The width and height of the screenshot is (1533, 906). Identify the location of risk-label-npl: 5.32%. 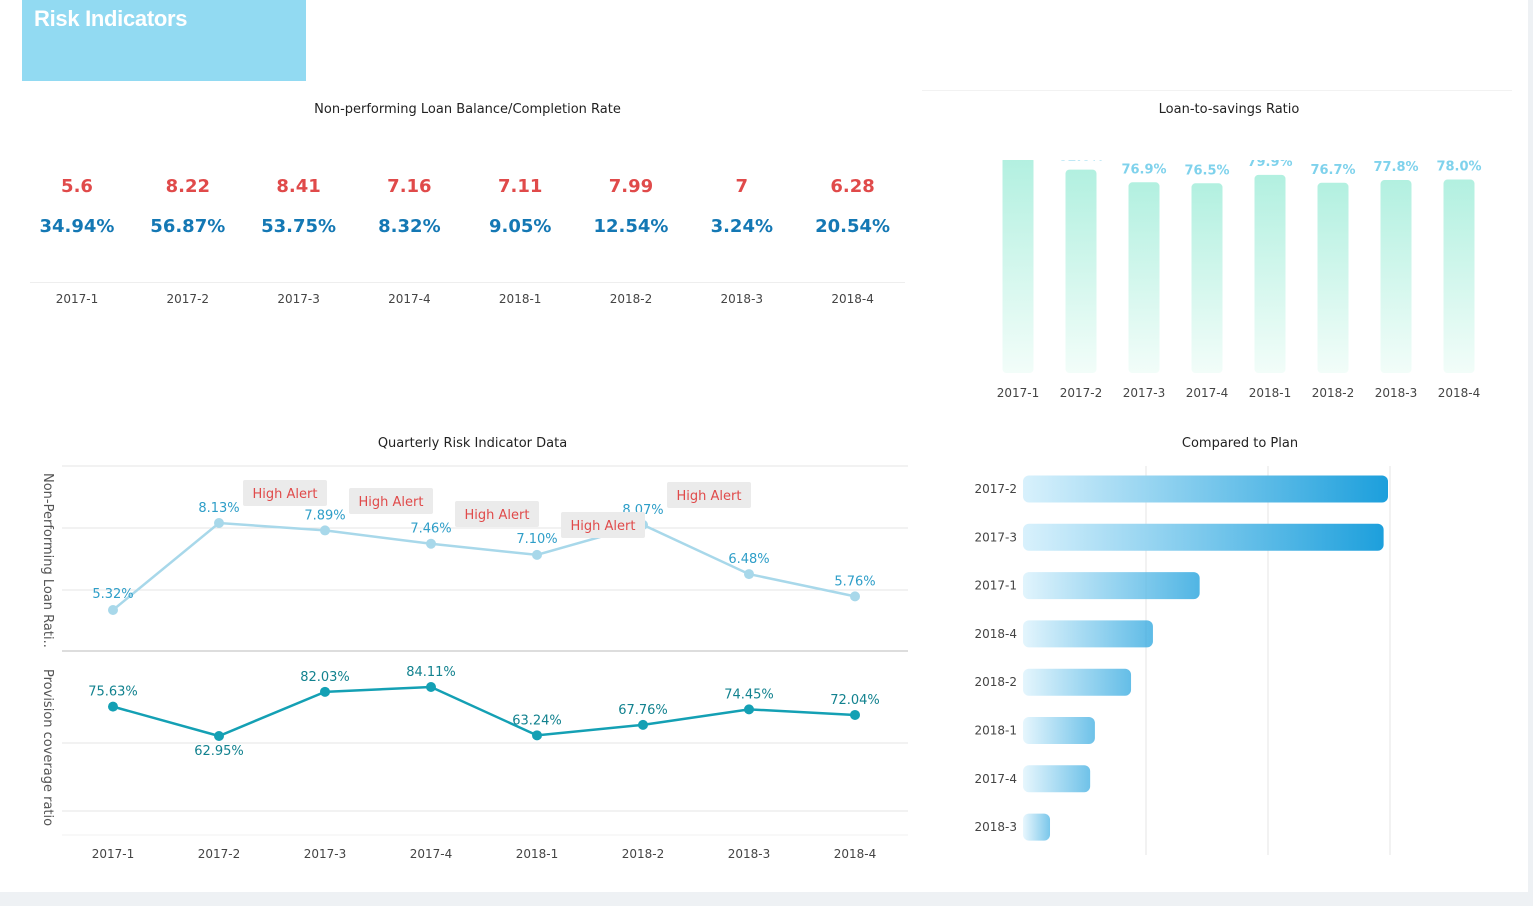
(112, 594).